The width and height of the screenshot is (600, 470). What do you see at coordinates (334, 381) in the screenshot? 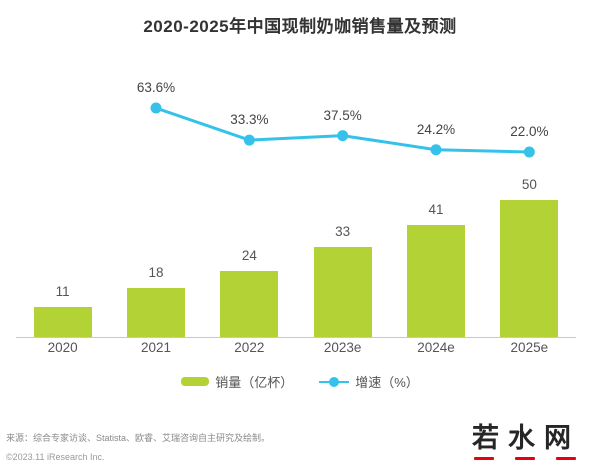
I see `line-swatch-icon` at bounding box center [334, 381].